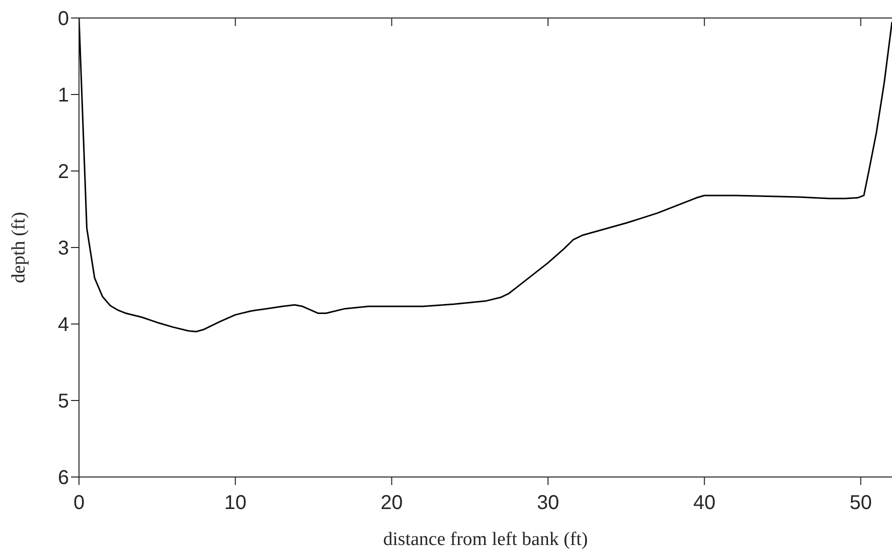 This screenshot has height=557, width=892. Describe the element at coordinates (63, 325) in the screenshot. I see `y-tick-label: 4` at that location.